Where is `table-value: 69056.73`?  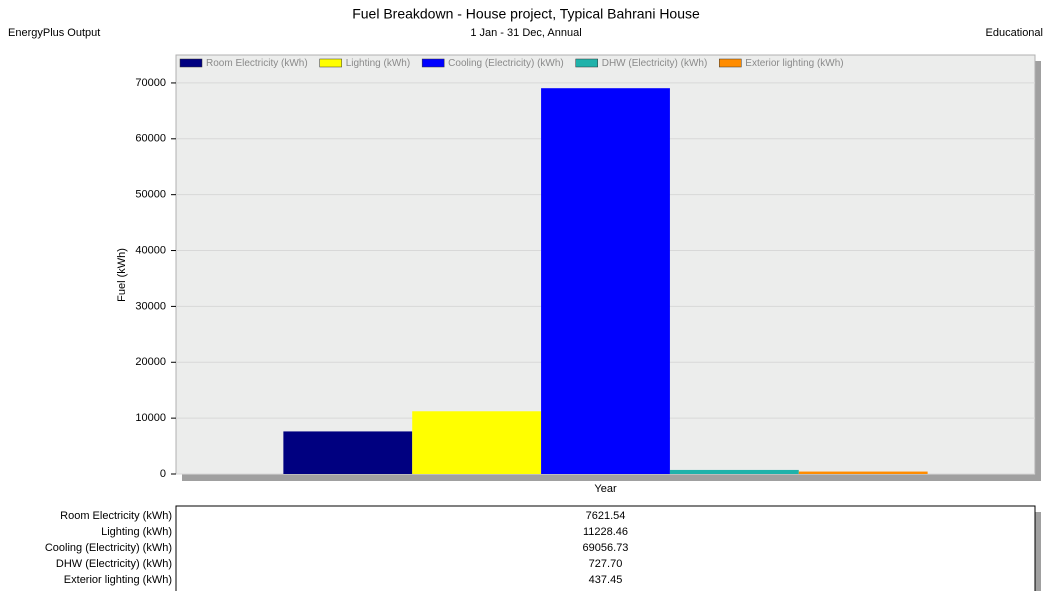 table-value: 69056.73 is located at coordinates (606, 548).